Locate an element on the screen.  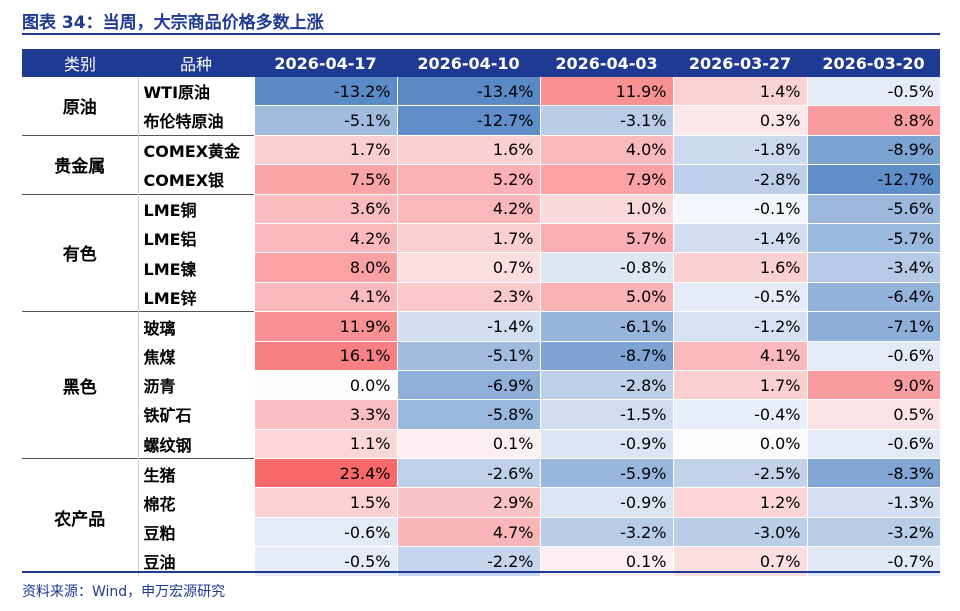
table-row: 铁矿石 3.3% -5.8% -1.5% -0.4% 0.5% is located at coordinates (481, 414).